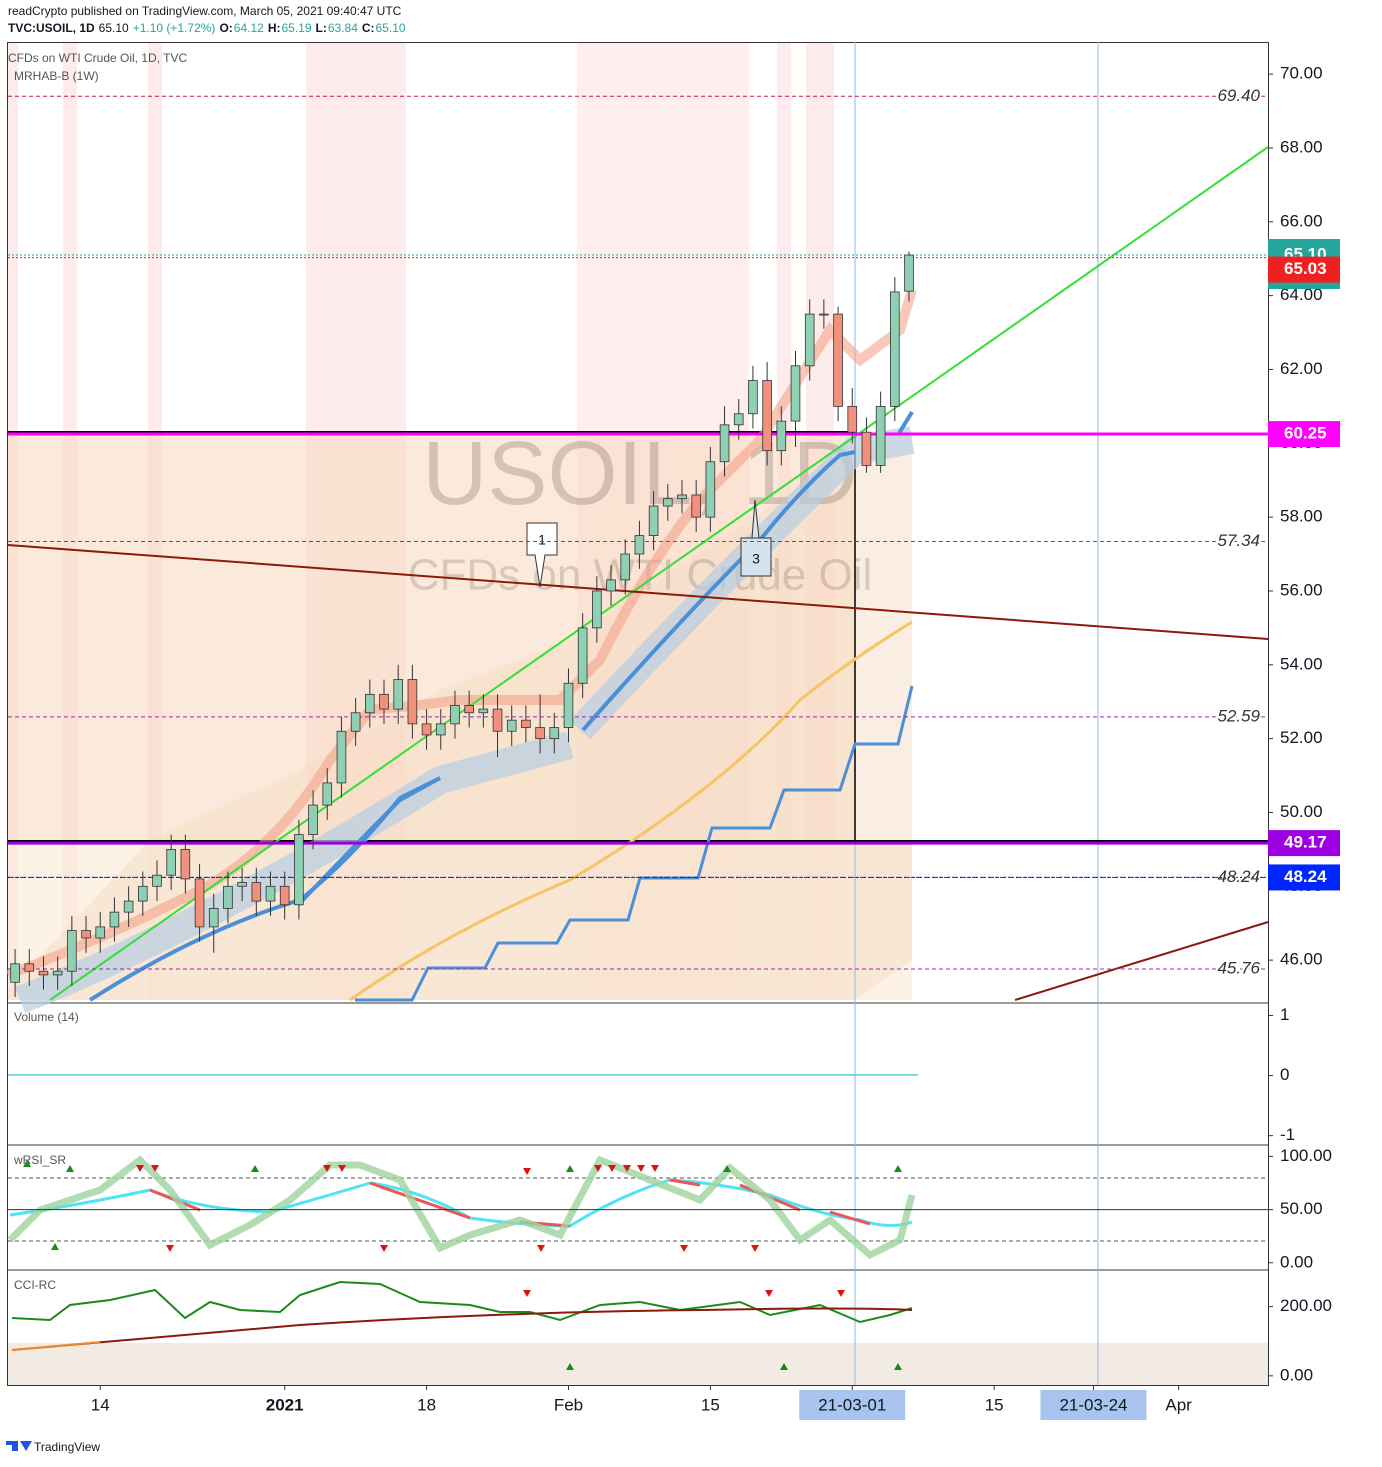  What do you see at coordinates (1284, 1074) in the screenshot?
I see `y-tick-label: 0` at bounding box center [1284, 1074].